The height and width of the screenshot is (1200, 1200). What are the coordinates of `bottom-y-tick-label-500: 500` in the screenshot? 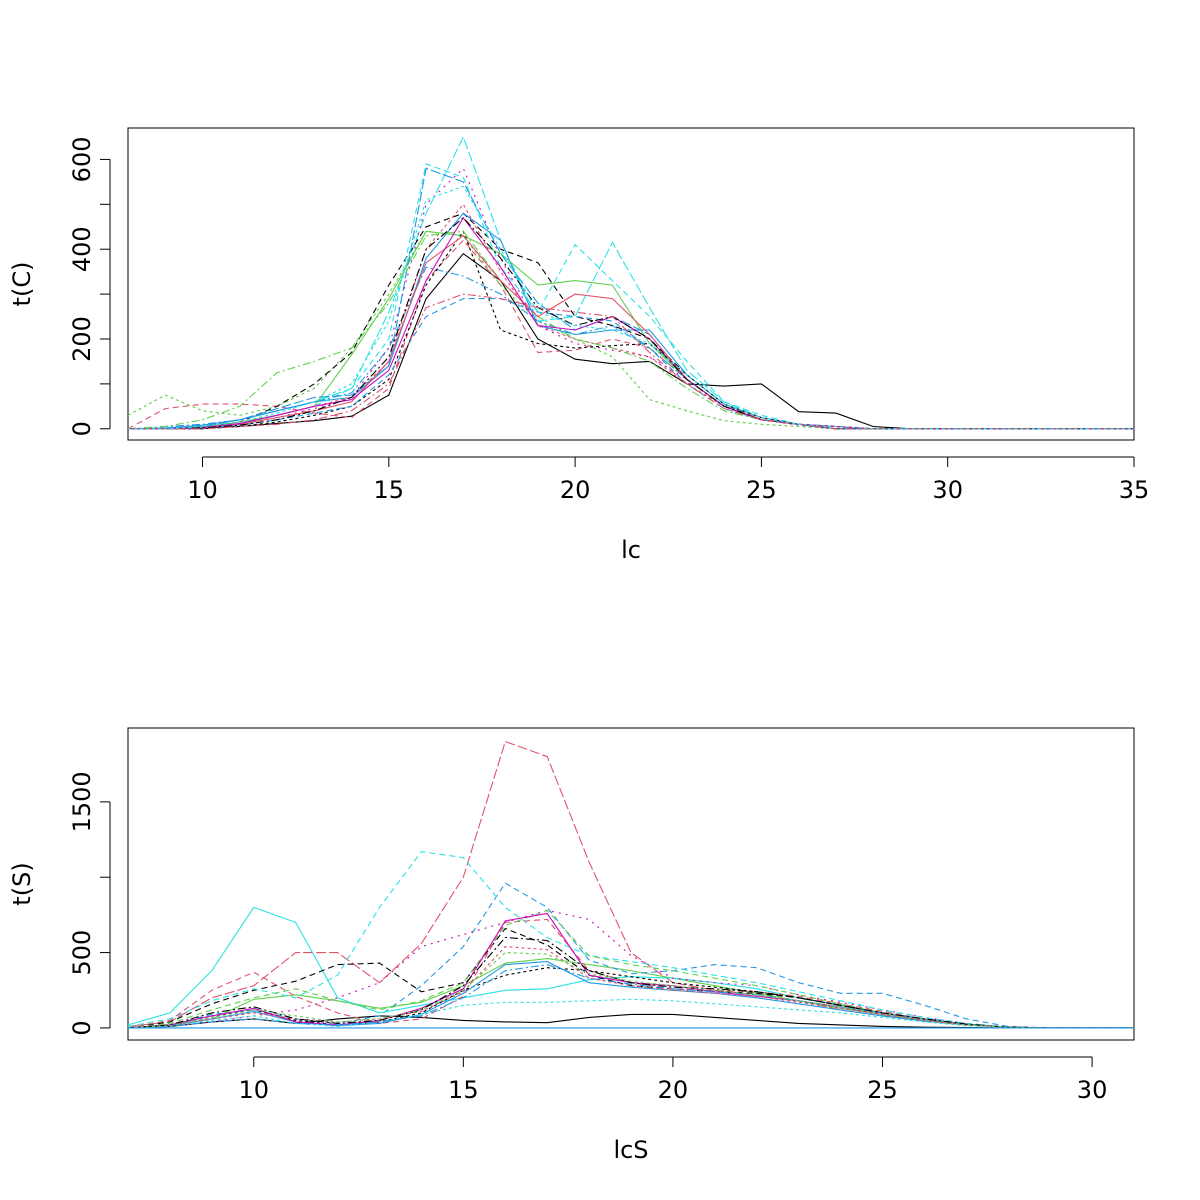 It's located at (82, 953).